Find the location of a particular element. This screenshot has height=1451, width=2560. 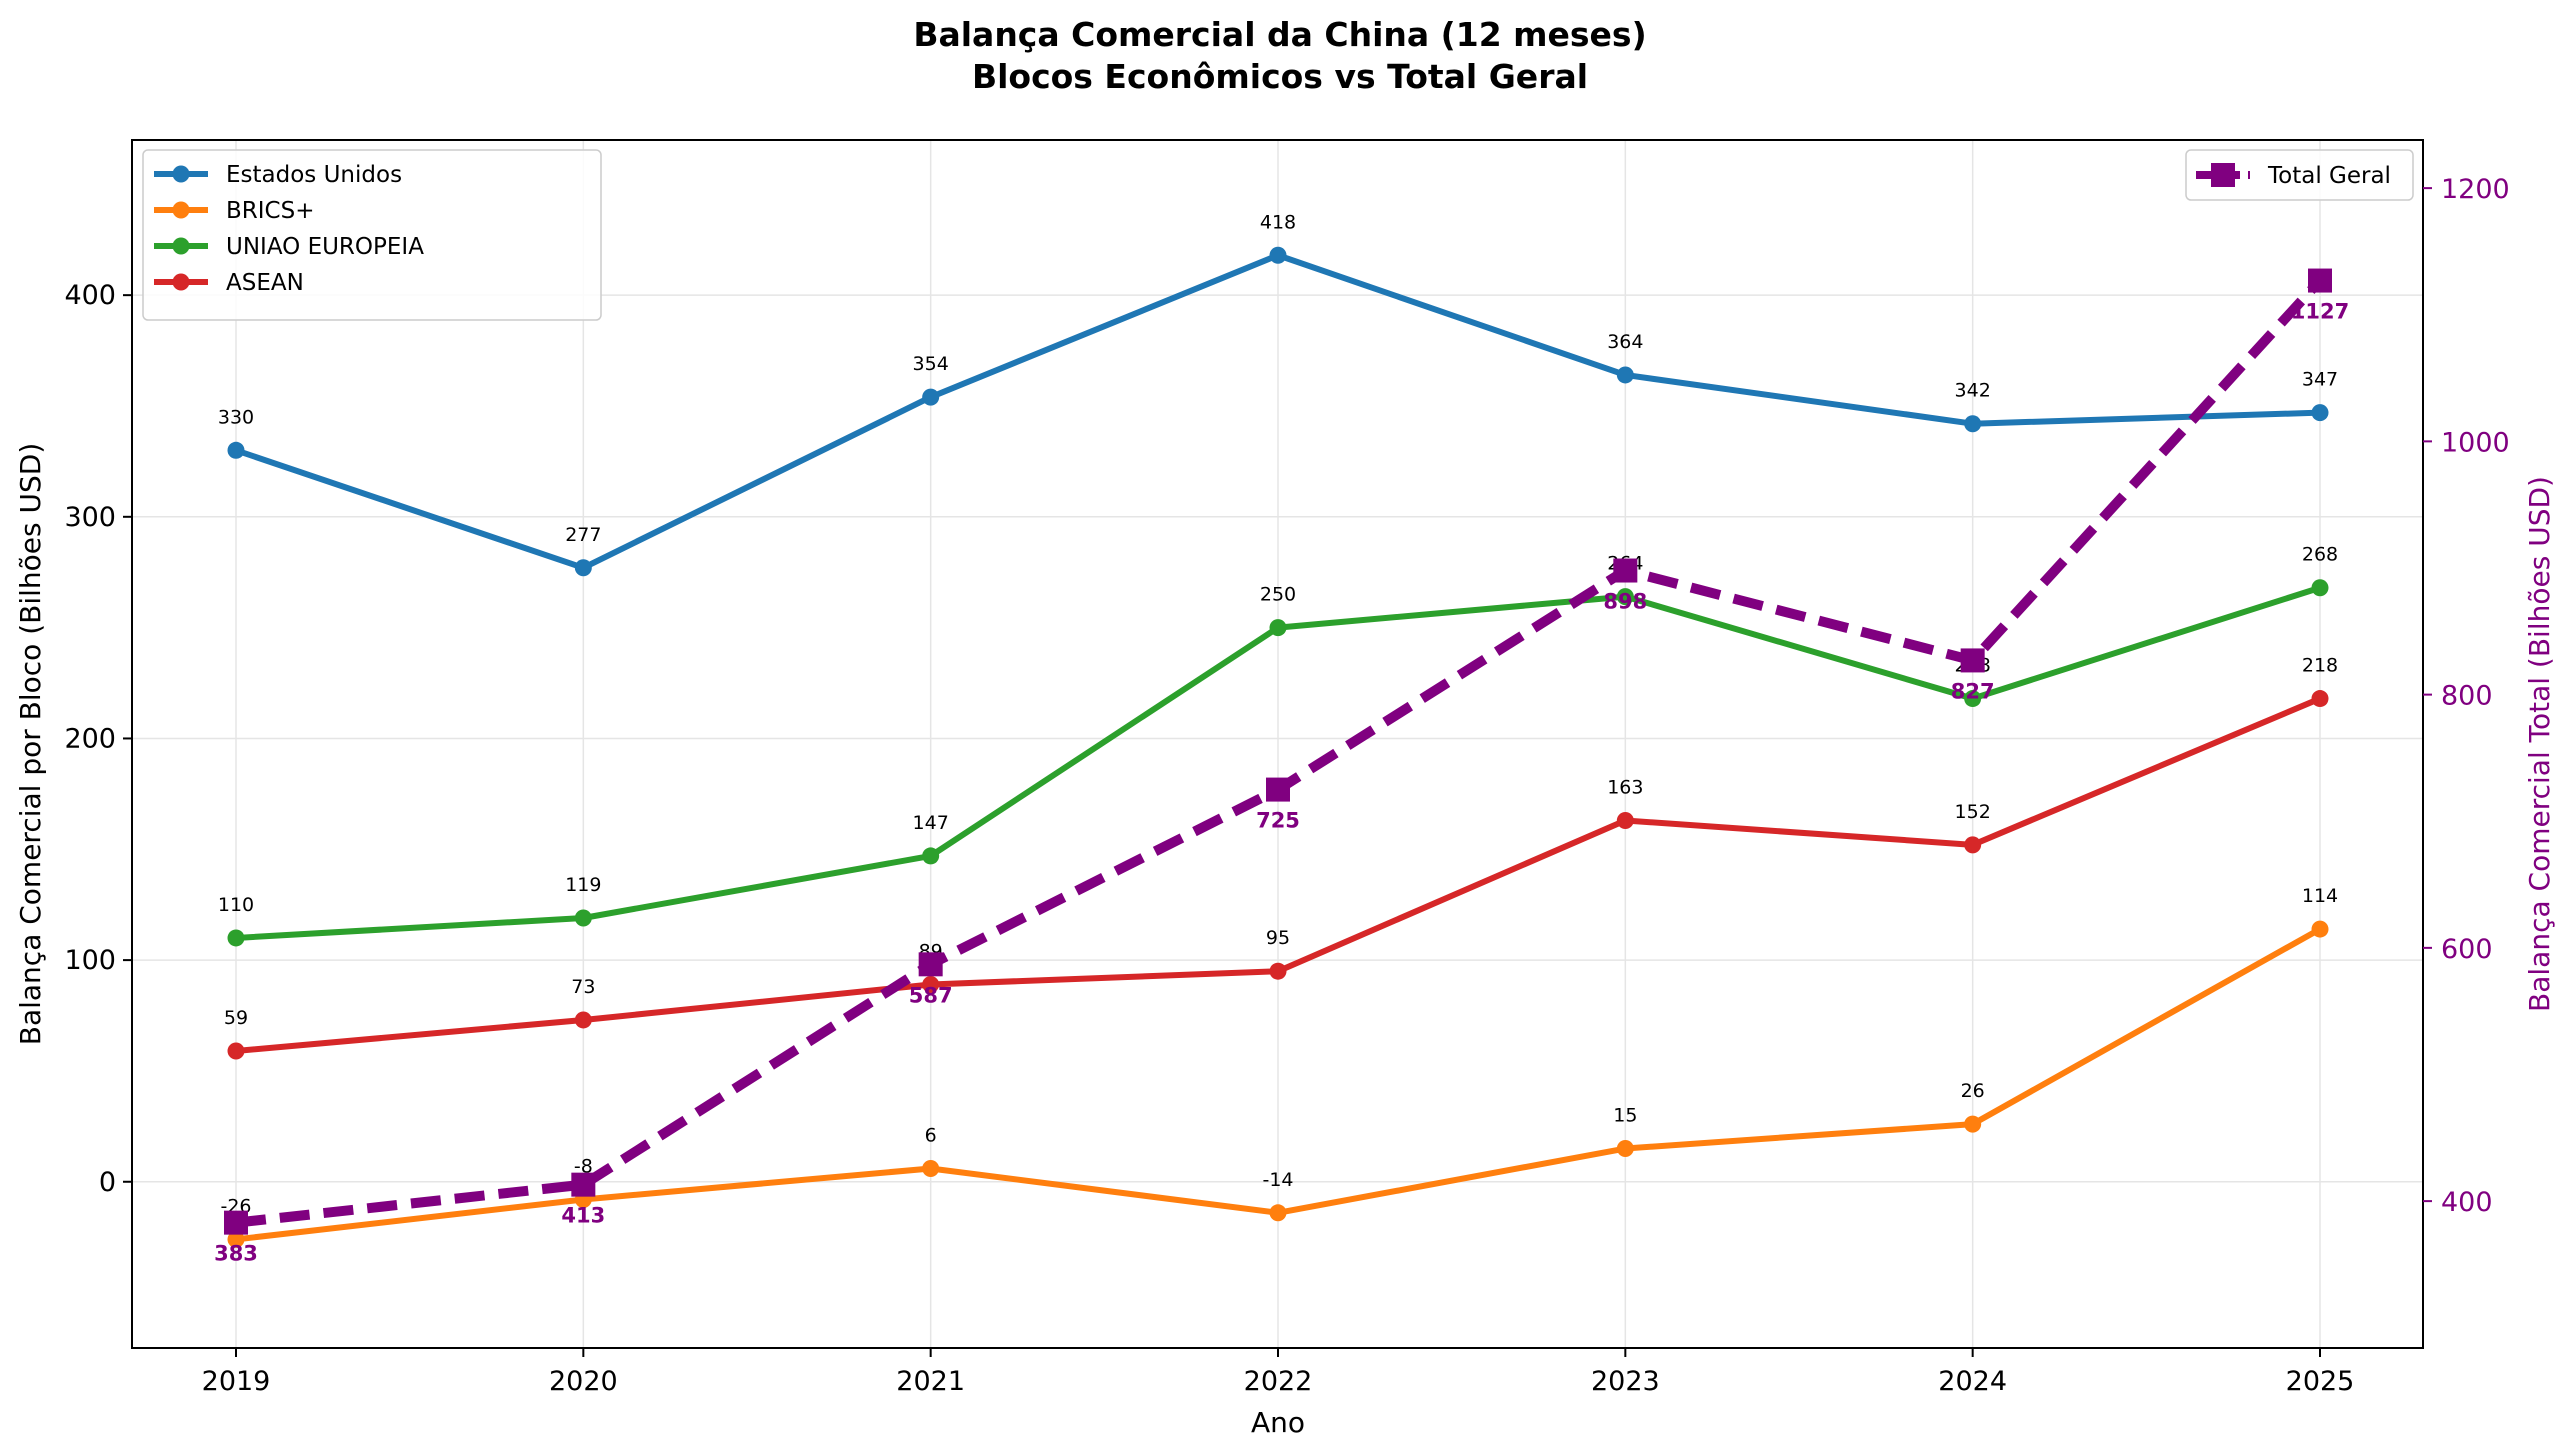

legend-label: UNIAO EUROPEIA is located at coordinates (325, 247).